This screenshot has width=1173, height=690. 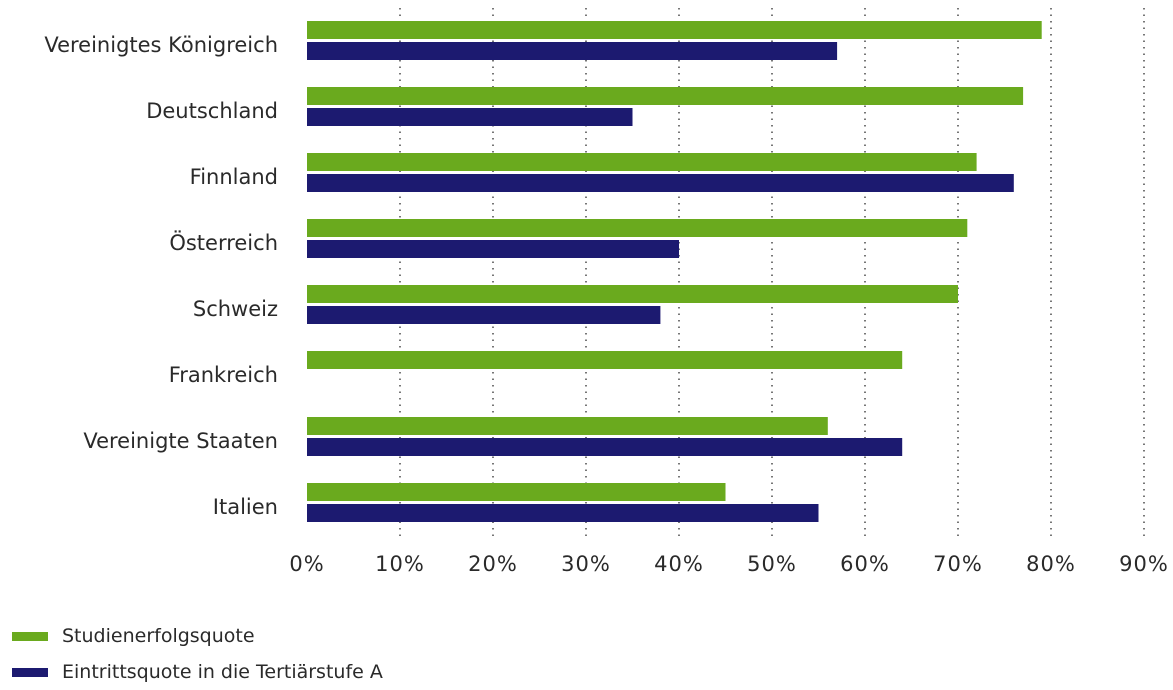 I want to click on x-axis-tick-labels: 0% 10% 20% 30% 40% 50% 60% 70% 80% 90%, so click(x=729, y=564).